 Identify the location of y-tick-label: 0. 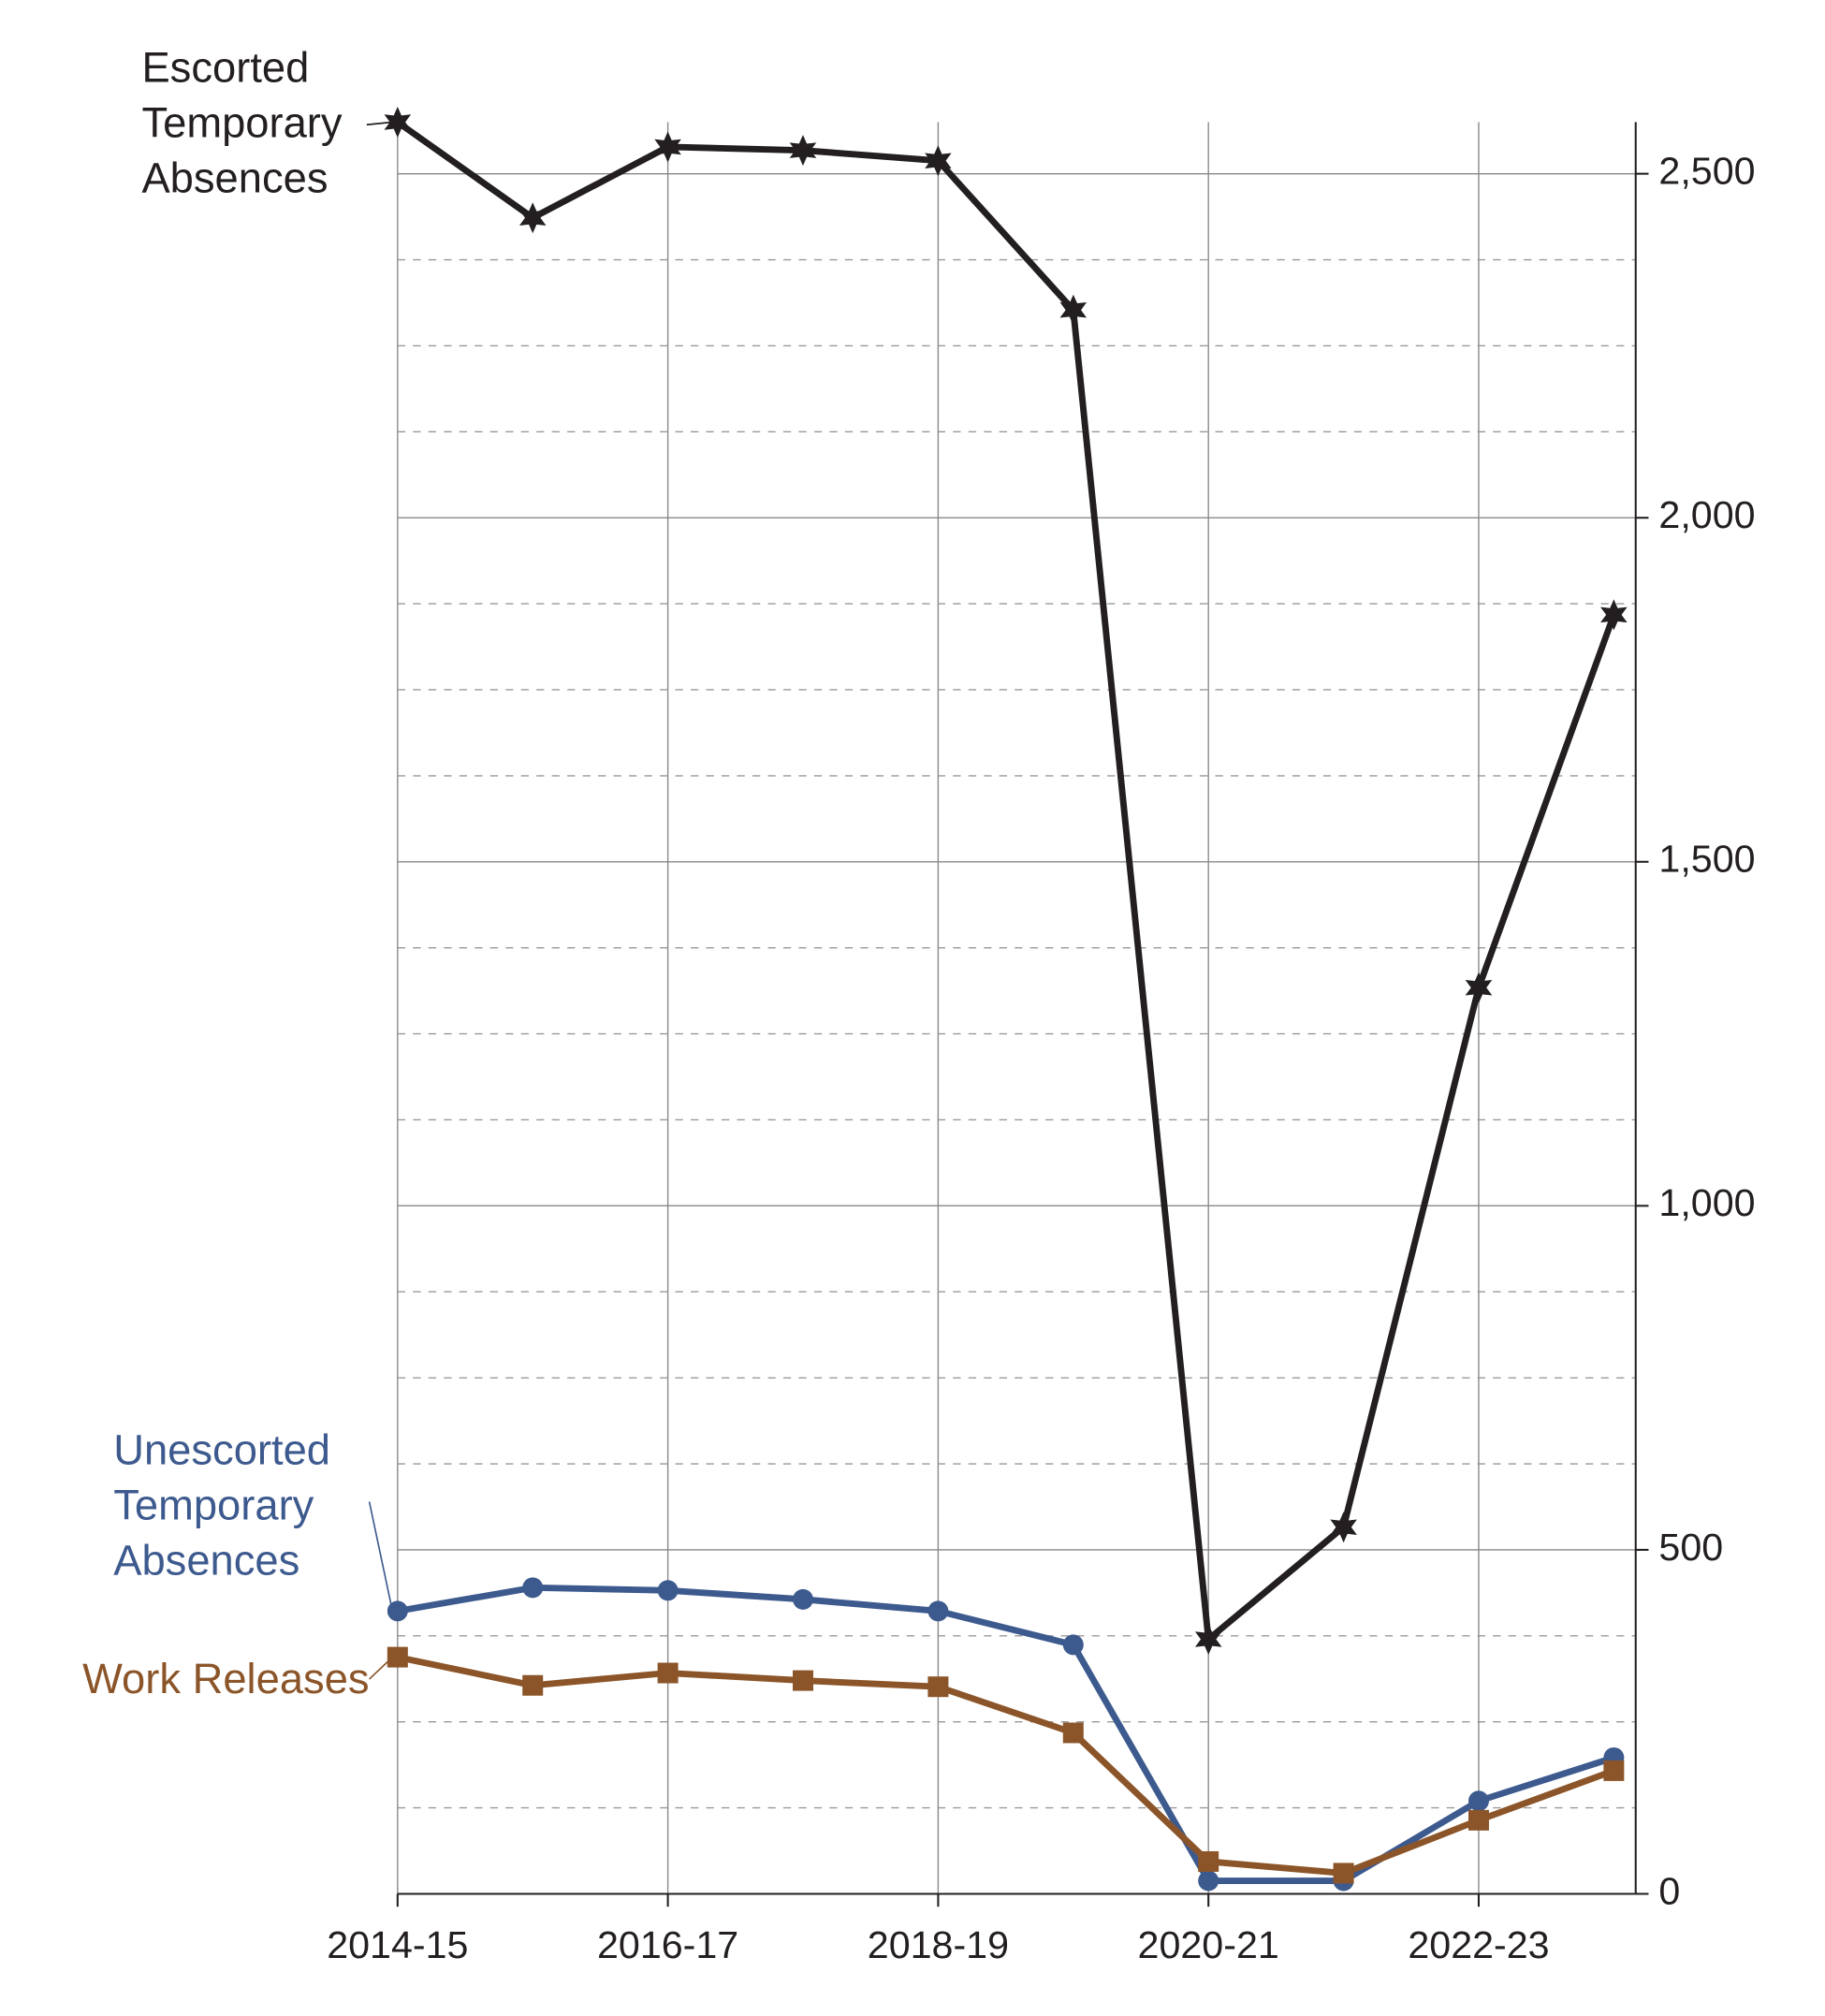
(1669, 1890).